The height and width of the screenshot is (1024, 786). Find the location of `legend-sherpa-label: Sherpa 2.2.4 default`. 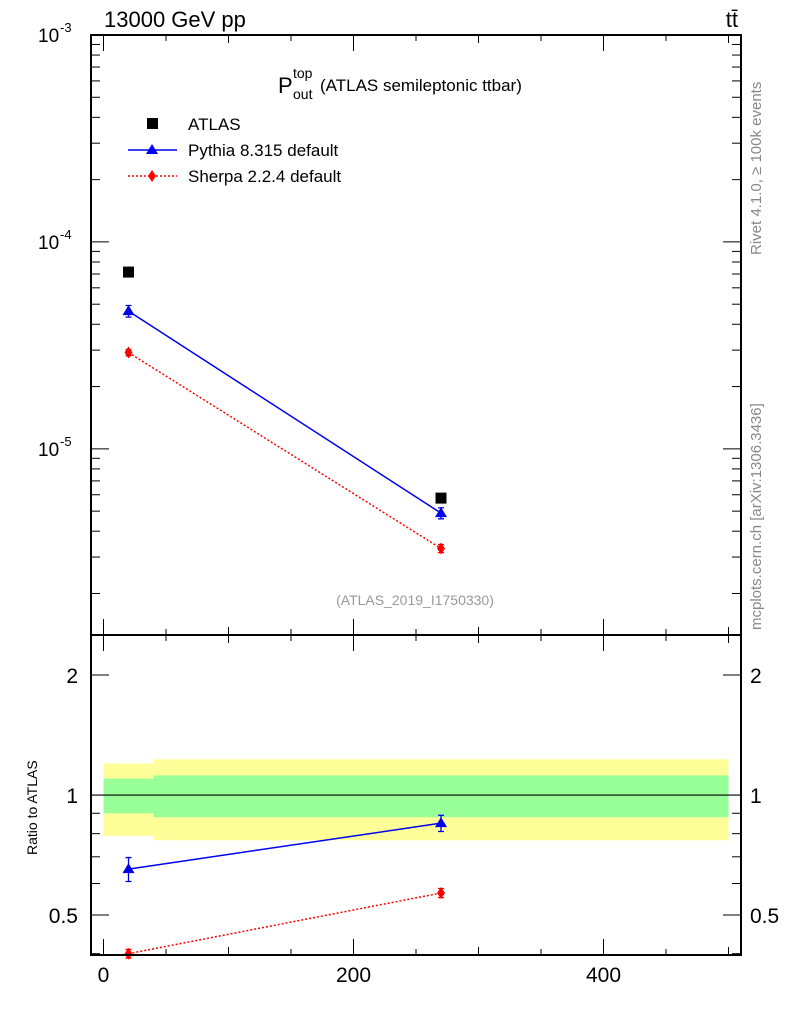

legend-sherpa-label: Sherpa 2.2.4 default is located at coordinates (264, 176).